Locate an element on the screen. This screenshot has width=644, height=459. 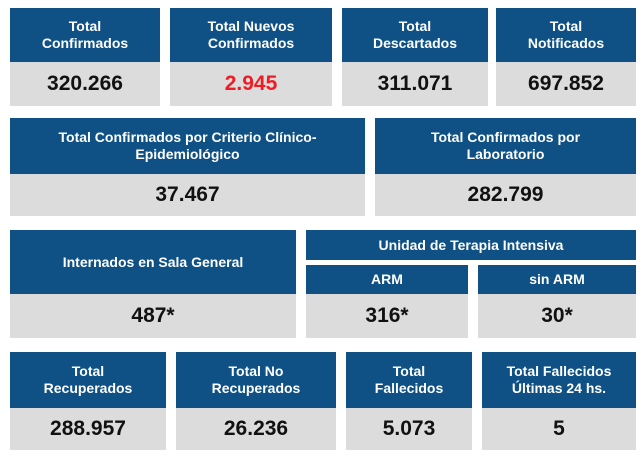
card-value: 288.957 is located at coordinates (88, 429).